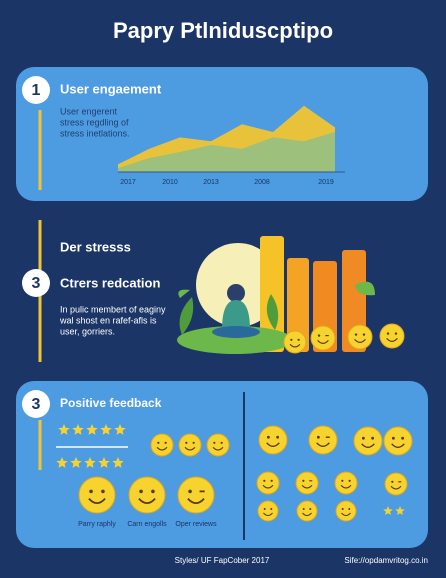 The width and height of the screenshot is (446, 578). I want to click on section-text: User engerent, so click(89, 111).